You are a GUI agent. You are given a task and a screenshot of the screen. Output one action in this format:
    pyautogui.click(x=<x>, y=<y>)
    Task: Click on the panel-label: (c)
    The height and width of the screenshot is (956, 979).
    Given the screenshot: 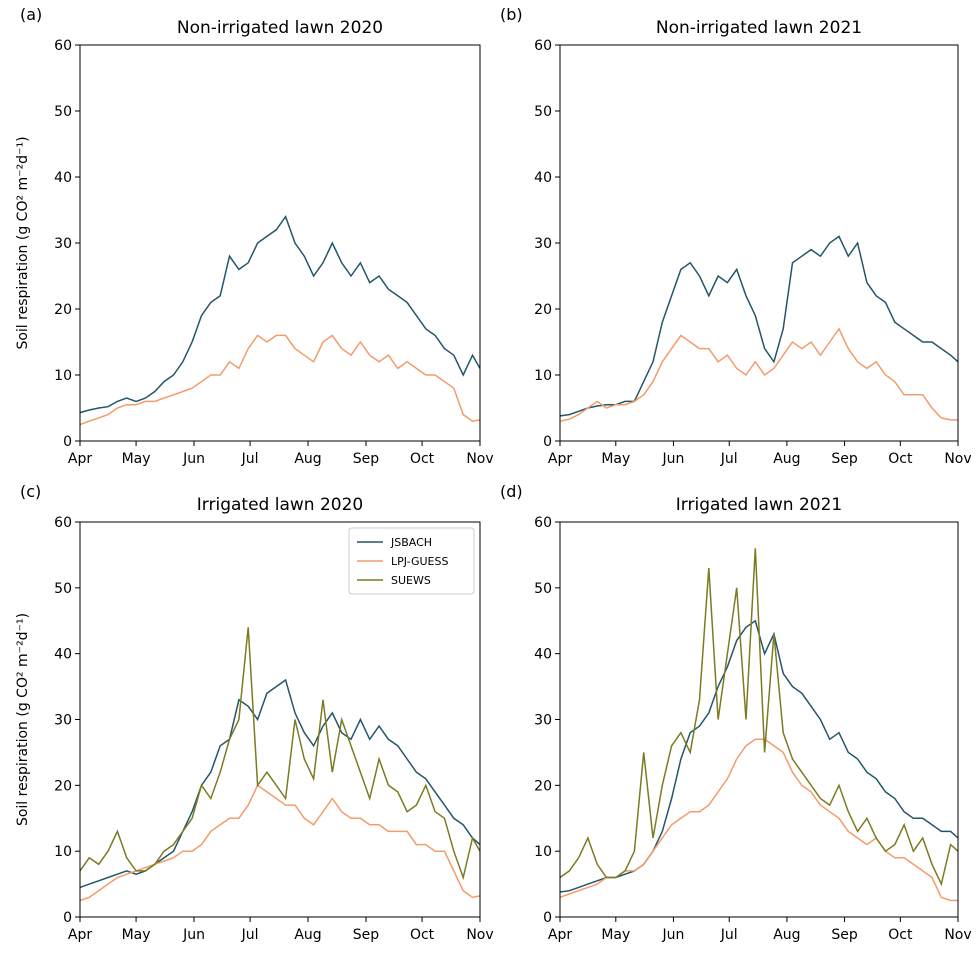 What is the action you would take?
    pyautogui.click(x=30, y=491)
    